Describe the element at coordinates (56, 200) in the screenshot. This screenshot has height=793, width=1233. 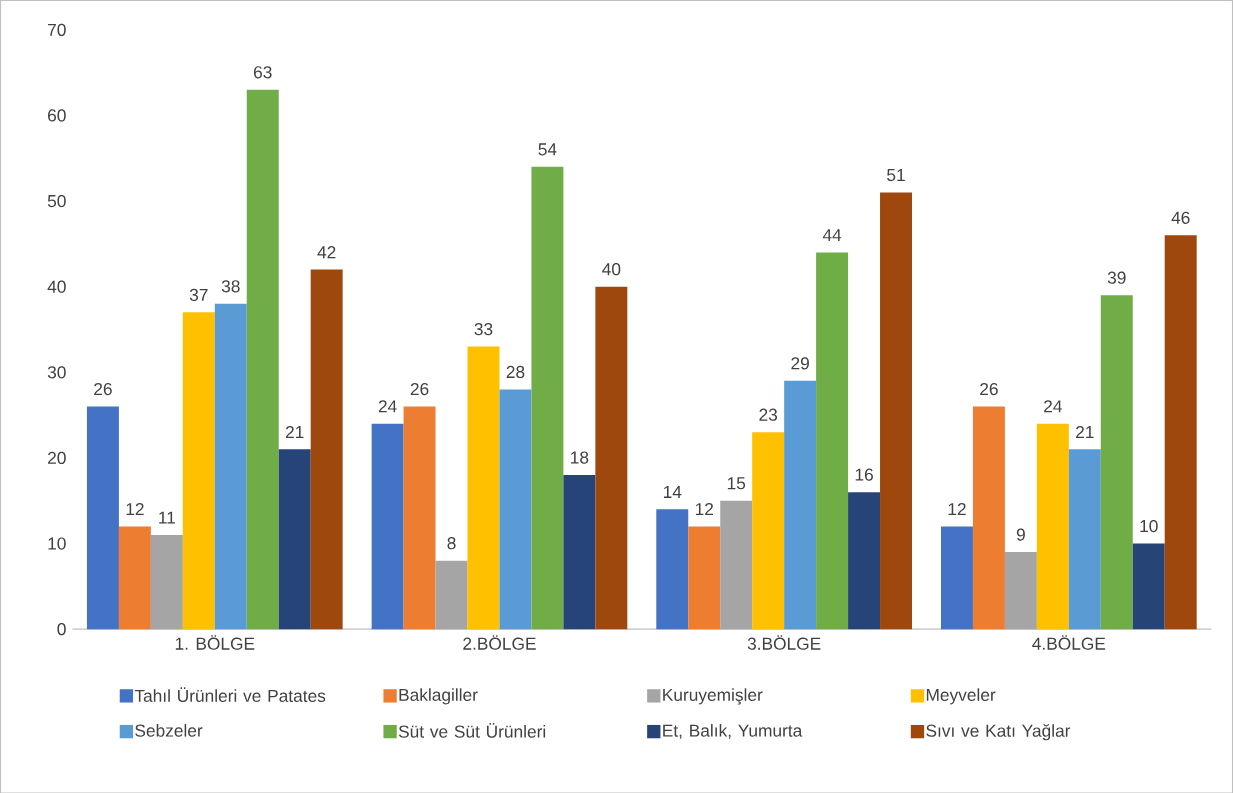
I see `y-tick-label: 50` at that location.